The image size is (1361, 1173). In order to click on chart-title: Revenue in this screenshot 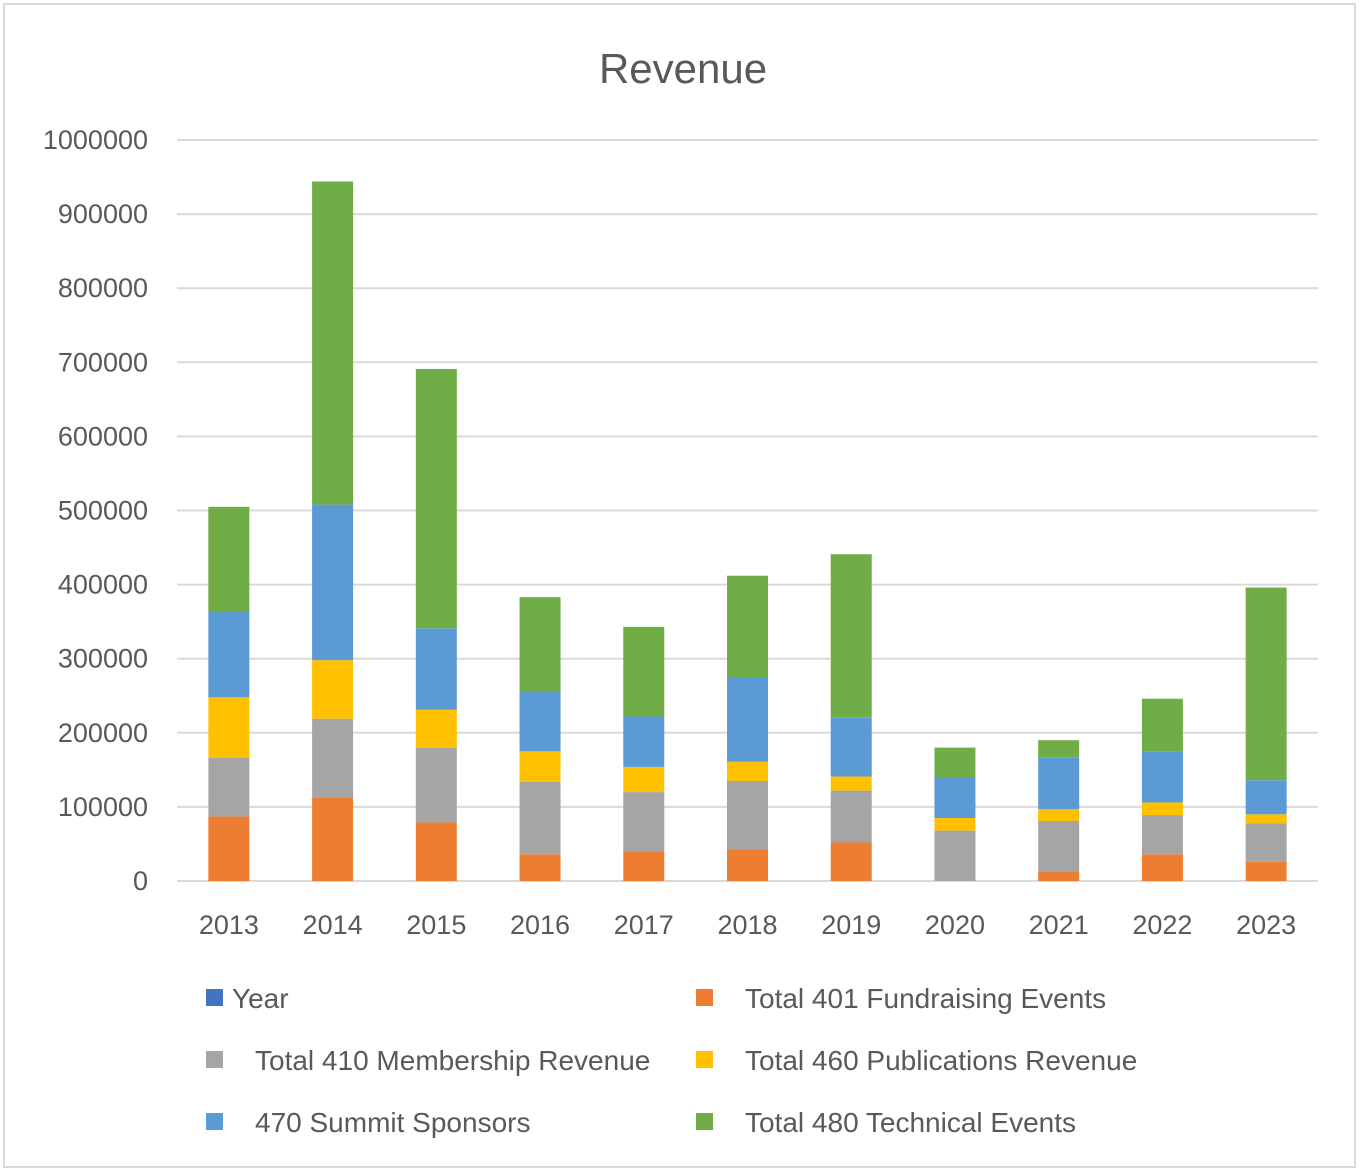, I will do `click(683, 68)`.